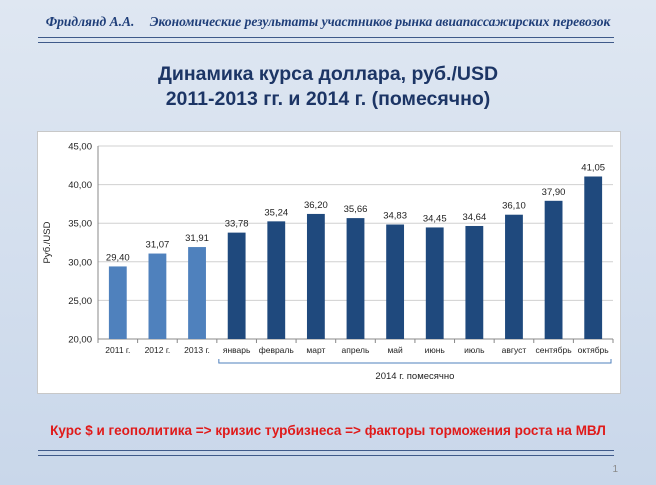 This screenshot has width=656, height=485. I want to click on y-tick-label: 40,00, so click(80, 185).